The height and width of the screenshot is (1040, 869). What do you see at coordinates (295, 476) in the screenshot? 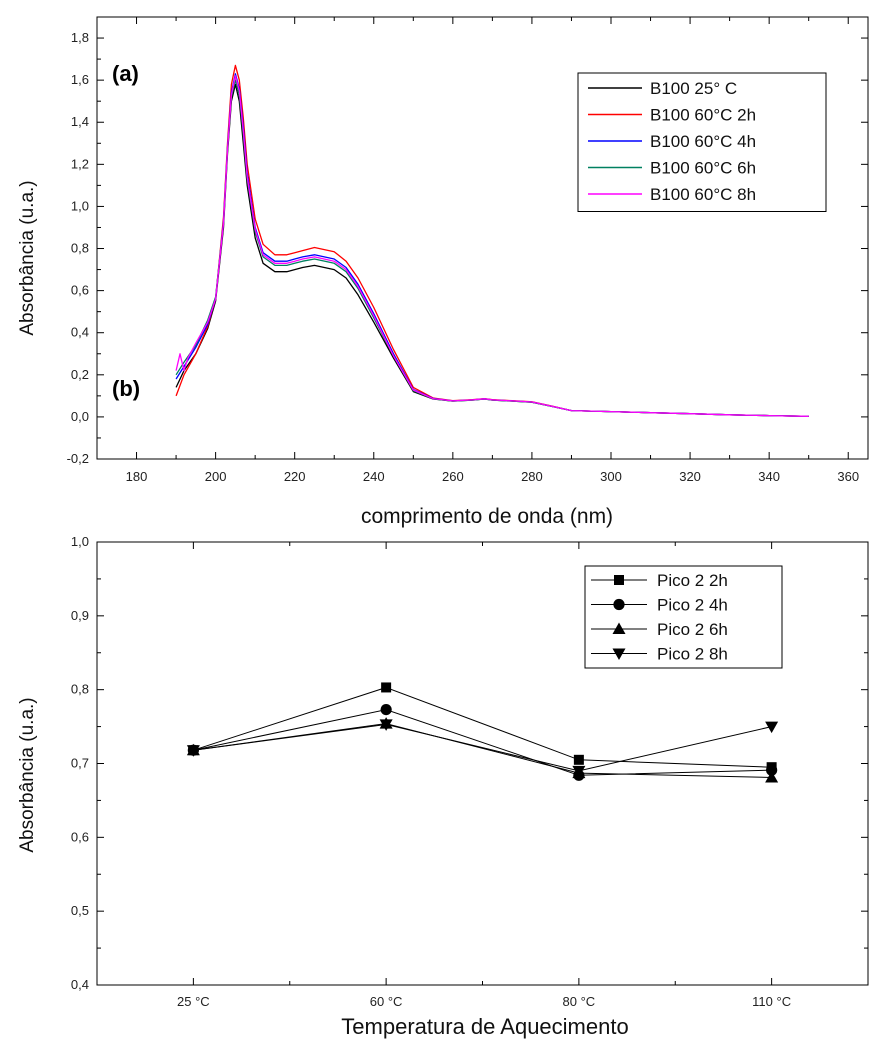
I see `spectra-x-tick-label: 220` at bounding box center [295, 476].